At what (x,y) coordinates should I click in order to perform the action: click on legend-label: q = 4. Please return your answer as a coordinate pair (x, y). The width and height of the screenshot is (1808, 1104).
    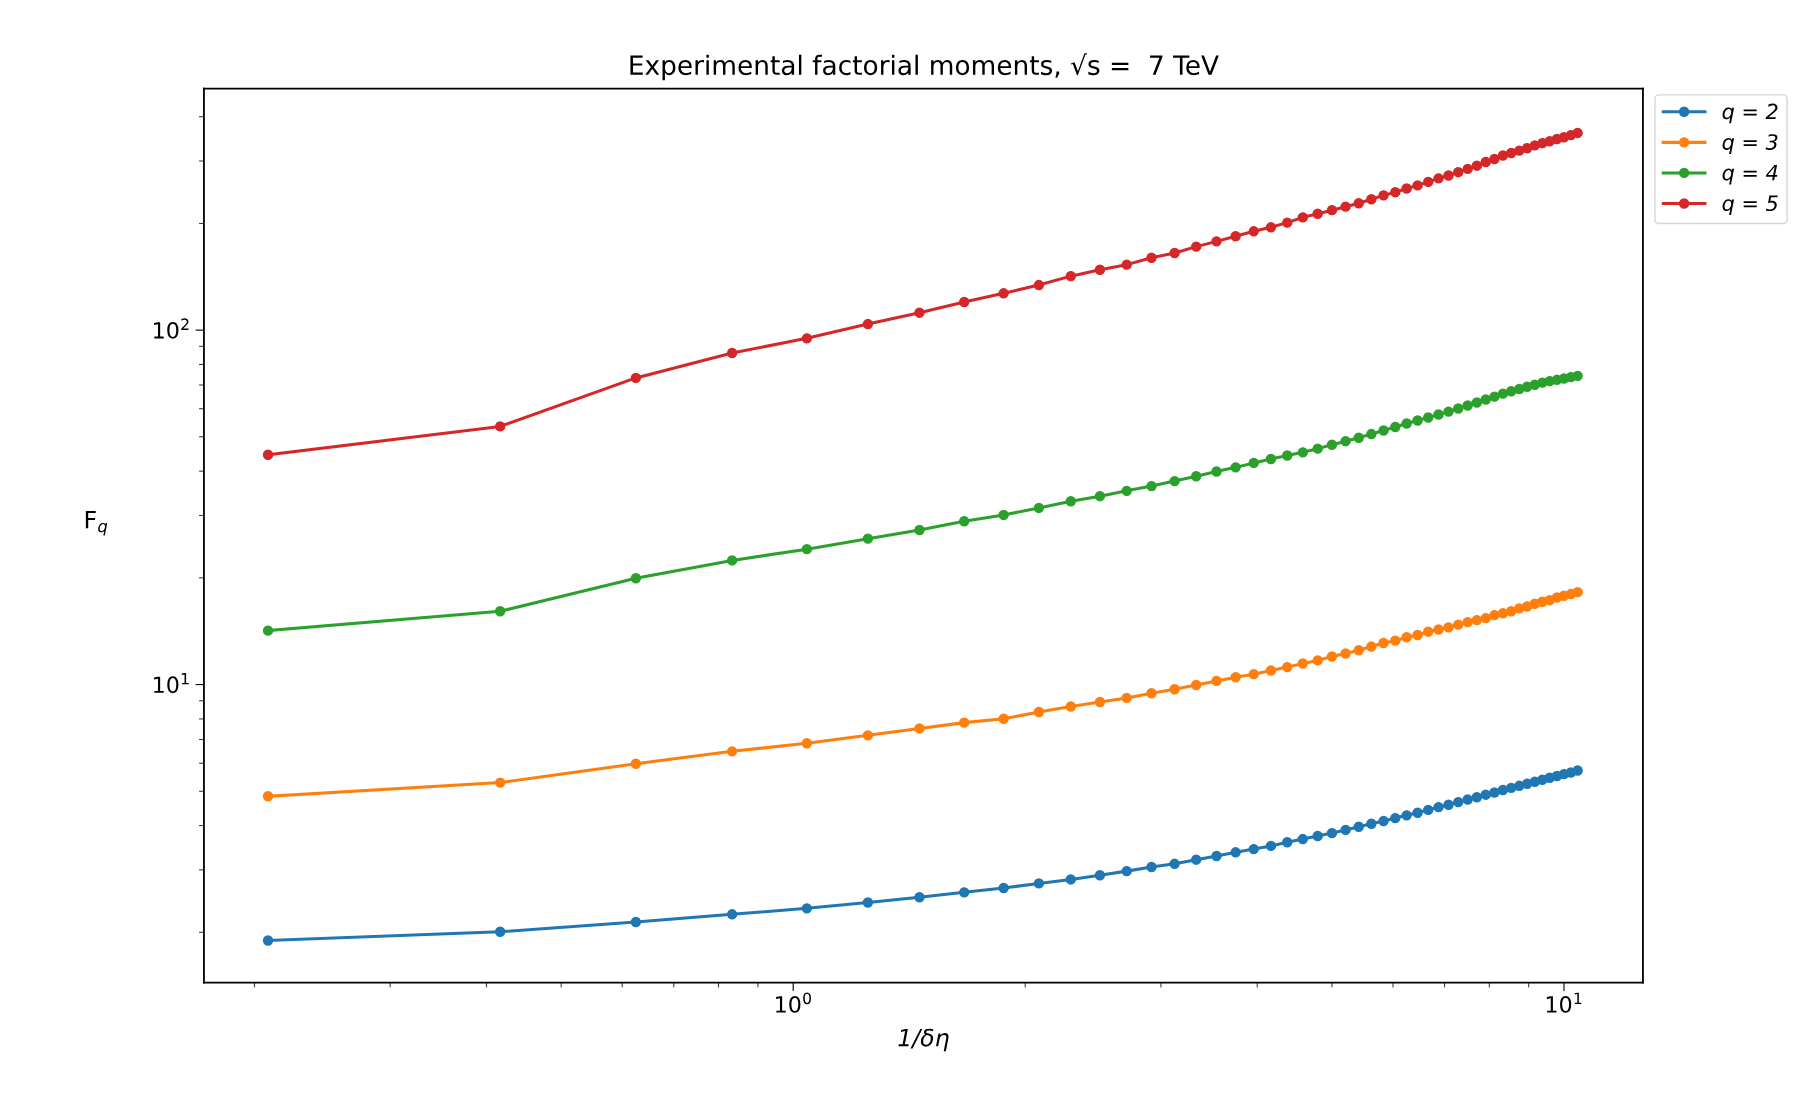
    Looking at the image, I should click on (1750, 175).